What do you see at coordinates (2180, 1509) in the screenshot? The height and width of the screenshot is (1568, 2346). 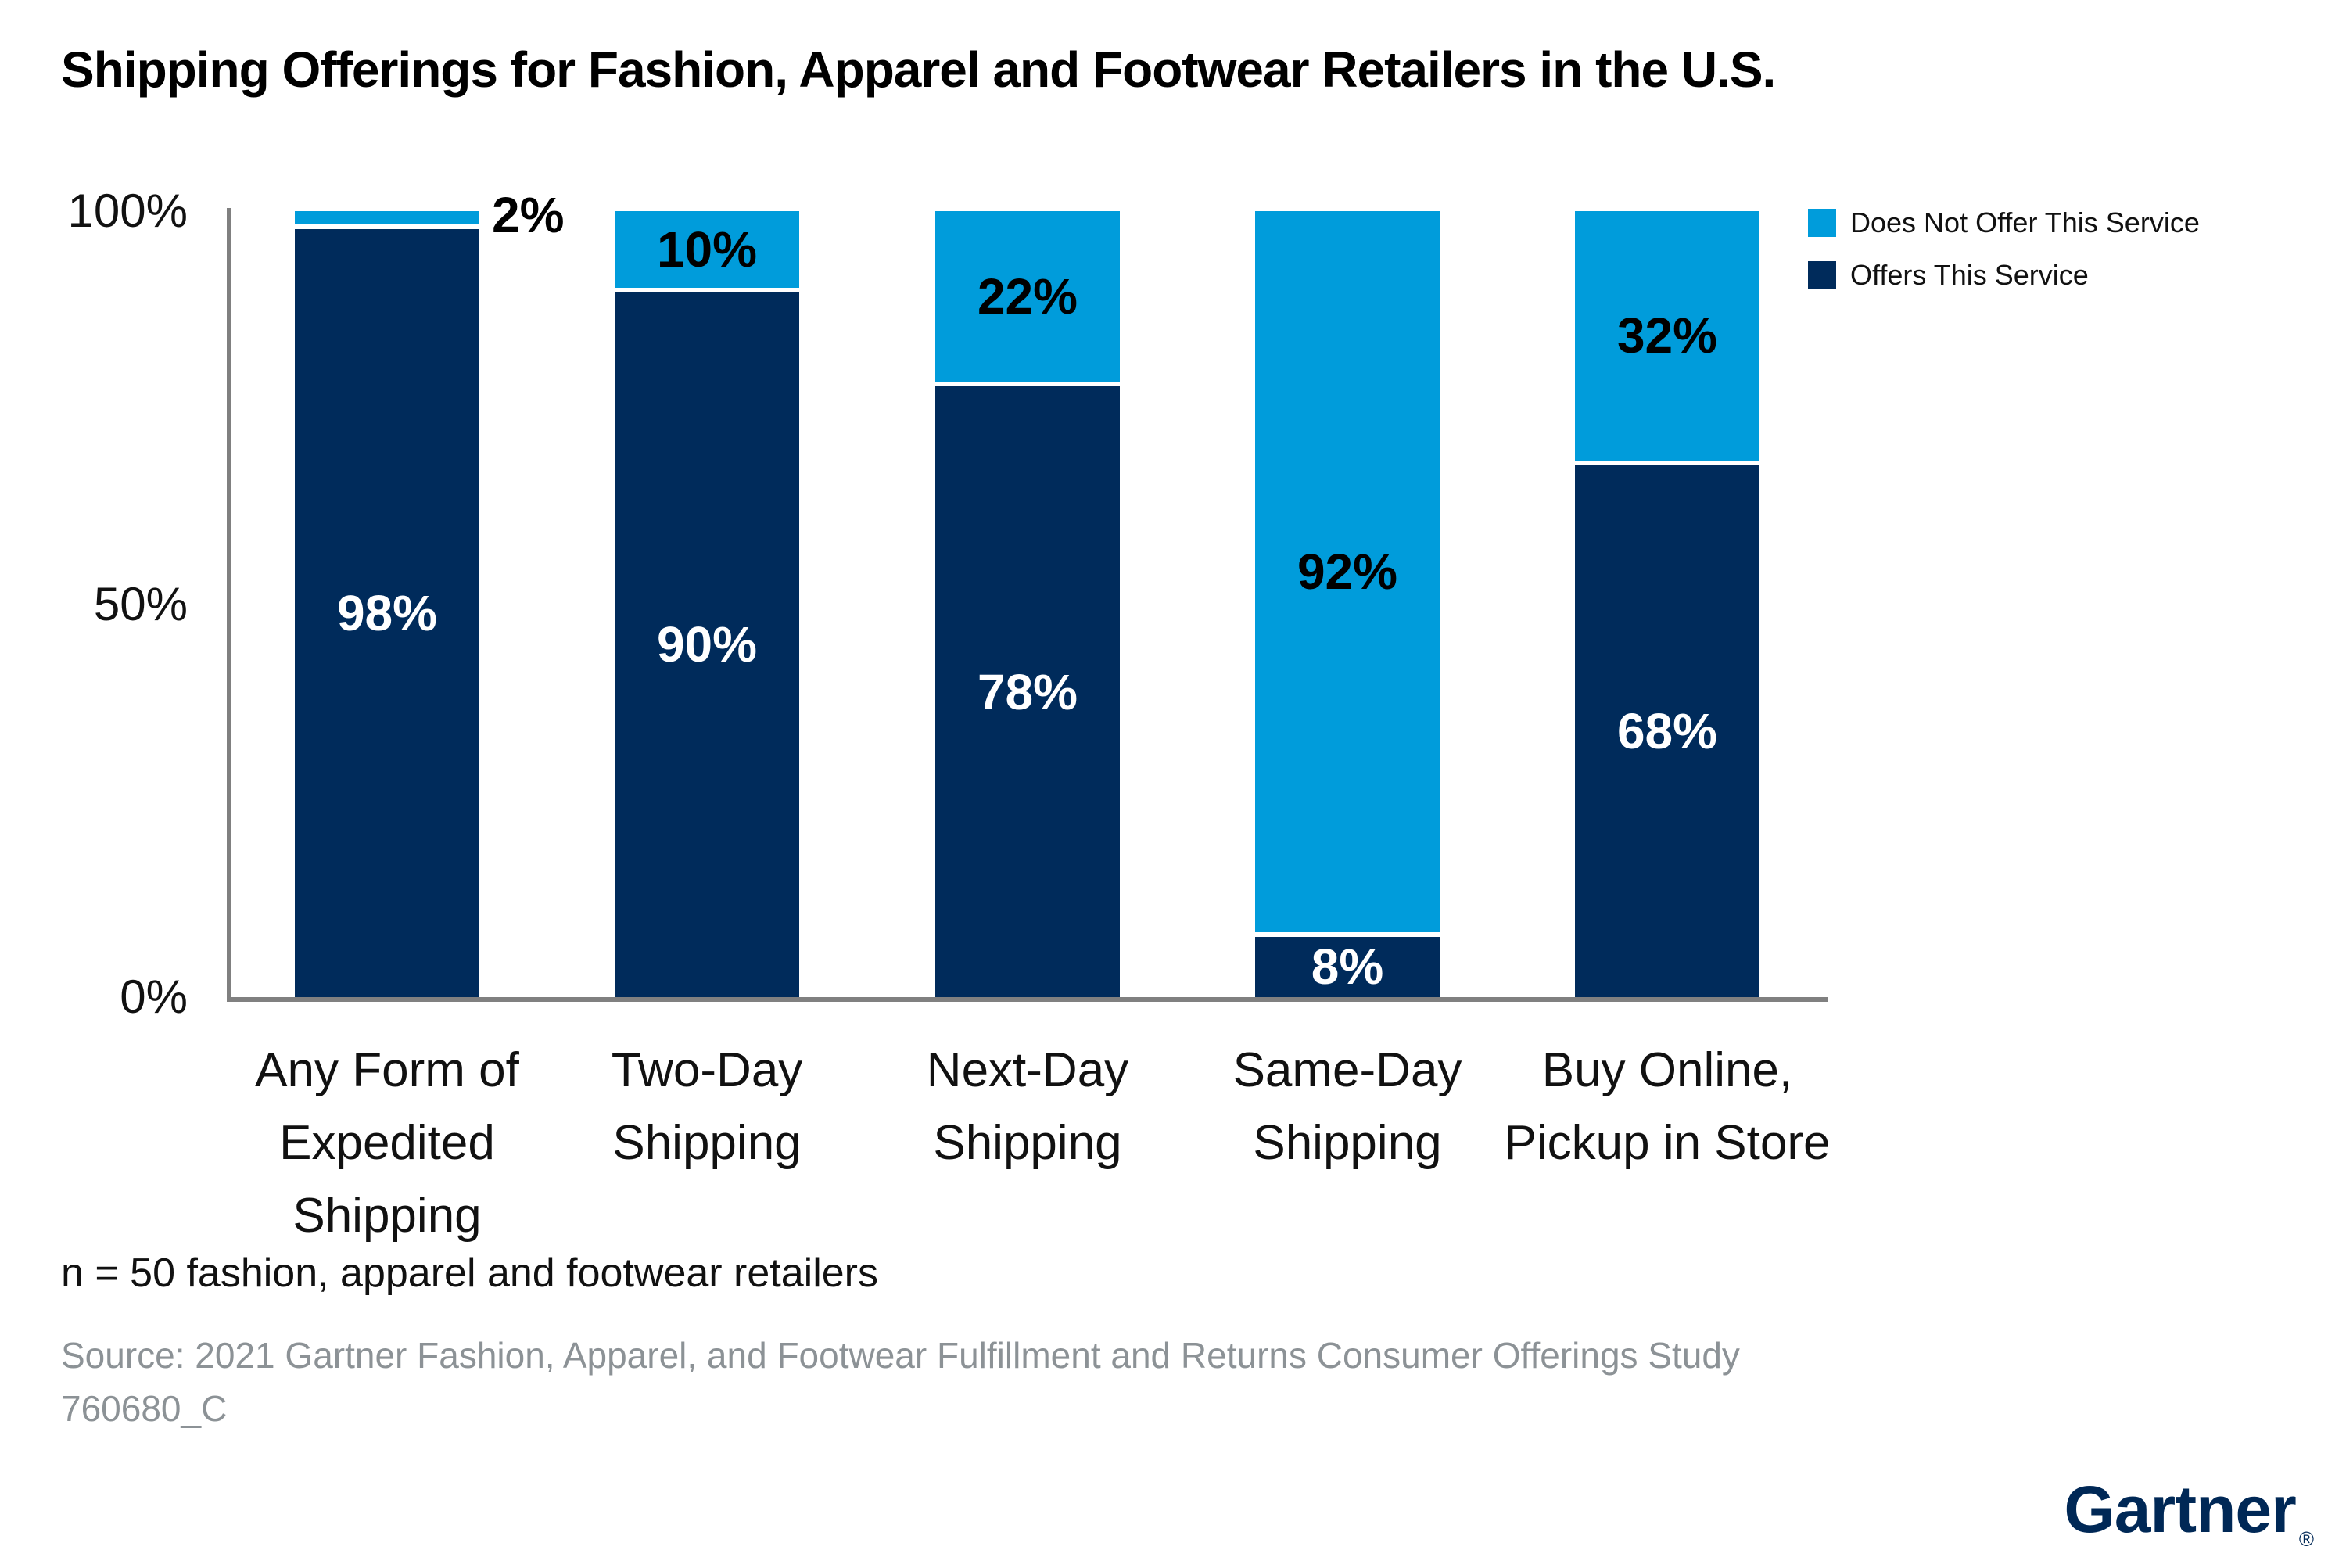 I see `gartner-logo-text: Gartner` at bounding box center [2180, 1509].